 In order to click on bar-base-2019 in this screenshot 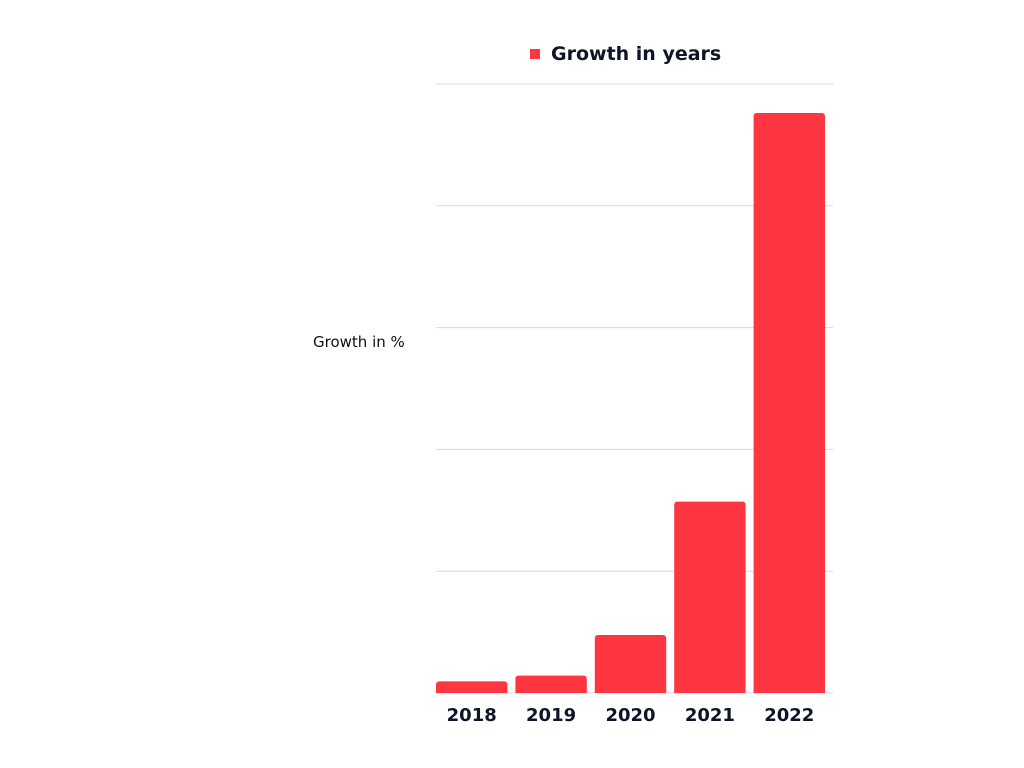, I will do `click(551, 691)`.